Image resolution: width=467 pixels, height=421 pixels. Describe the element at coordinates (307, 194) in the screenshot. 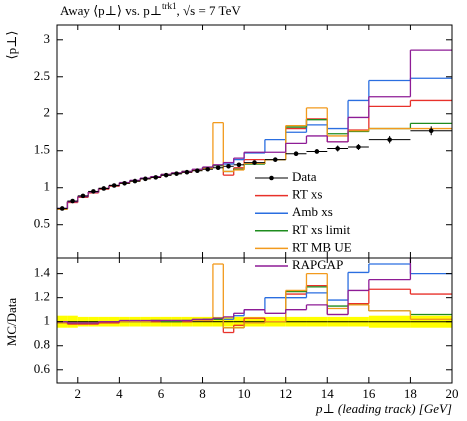

I see `legend-label: RT xs` at that location.